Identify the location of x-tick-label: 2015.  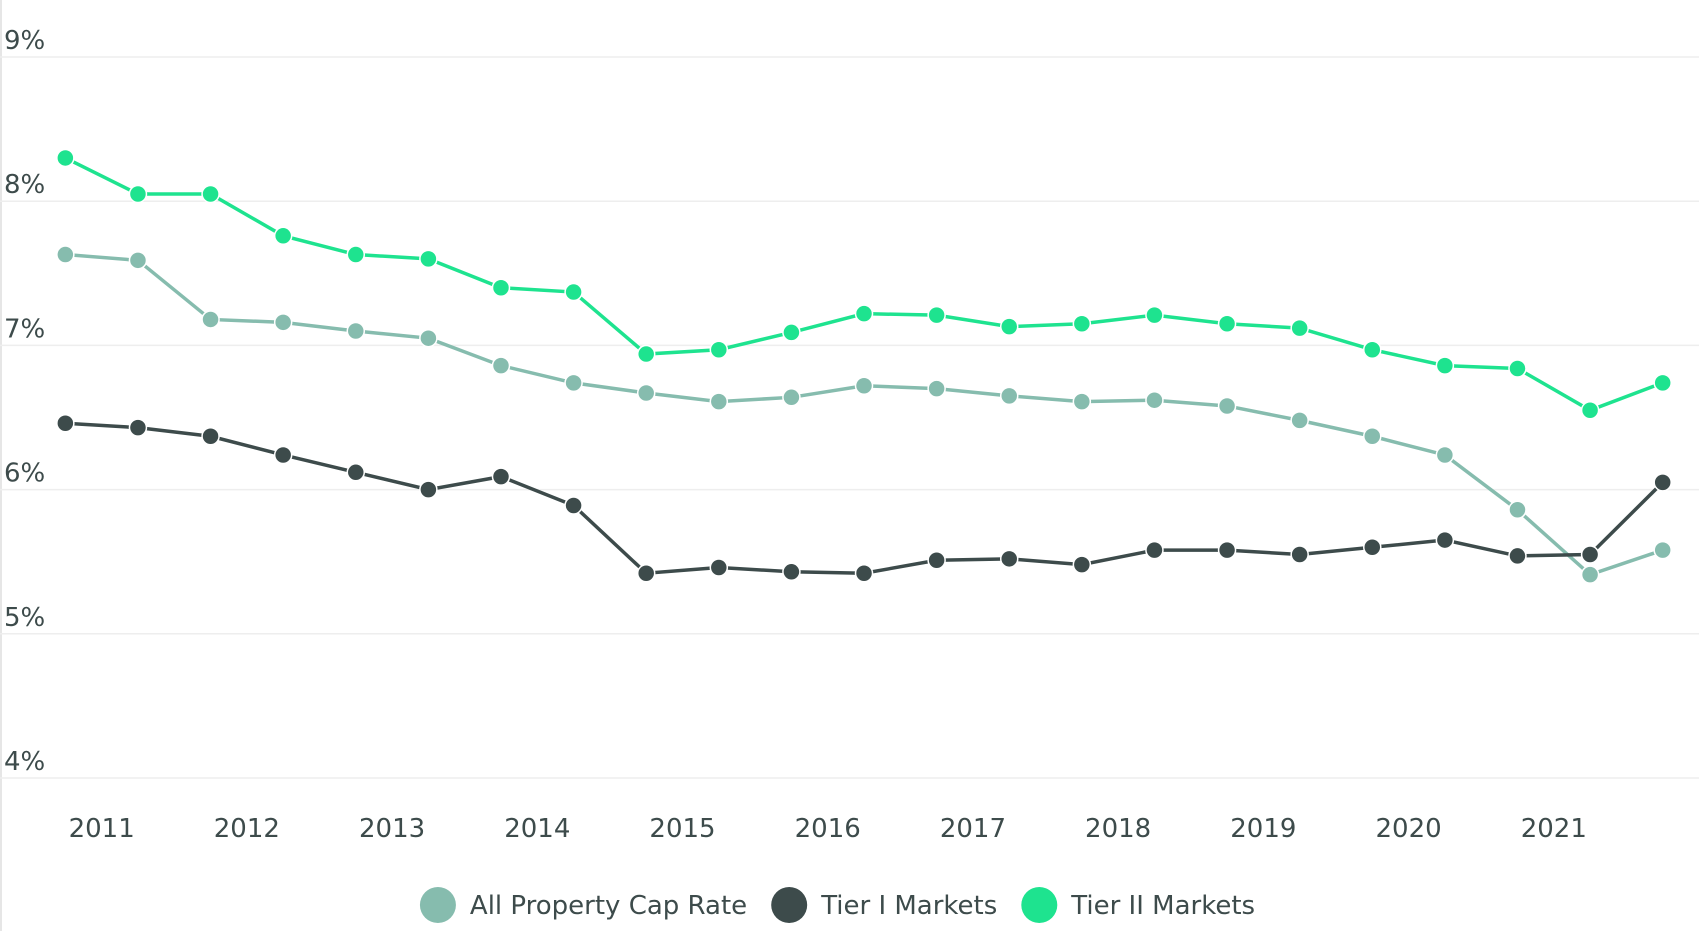
(682, 829).